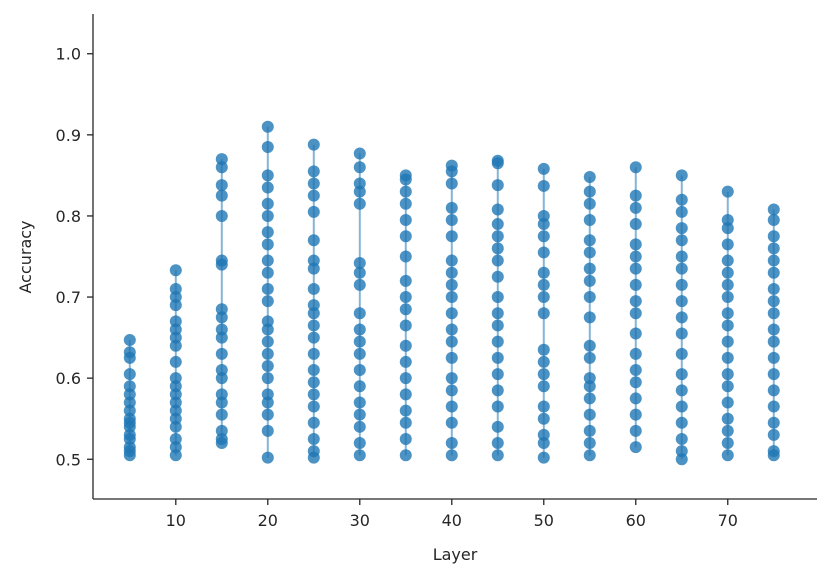 The height and width of the screenshot is (580, 831). Describe the element at coordinates (636, 520) in the screenshot. I see `x-tick-label: 60` at that location.